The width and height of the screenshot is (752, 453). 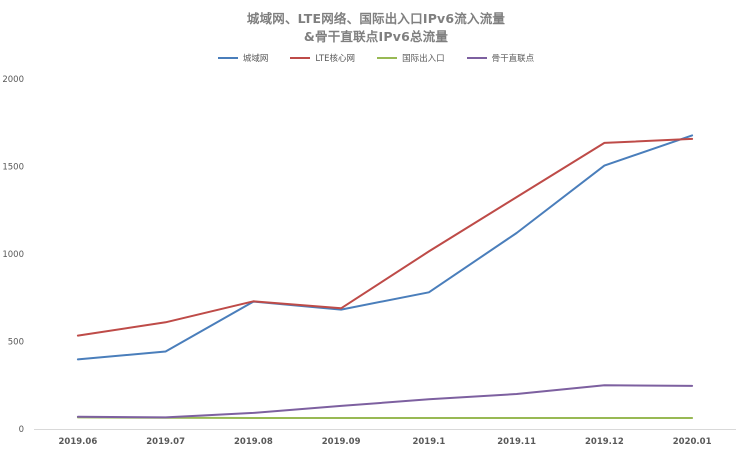 I want to click on legend-swatch-lte, so click(x=300, y=58).